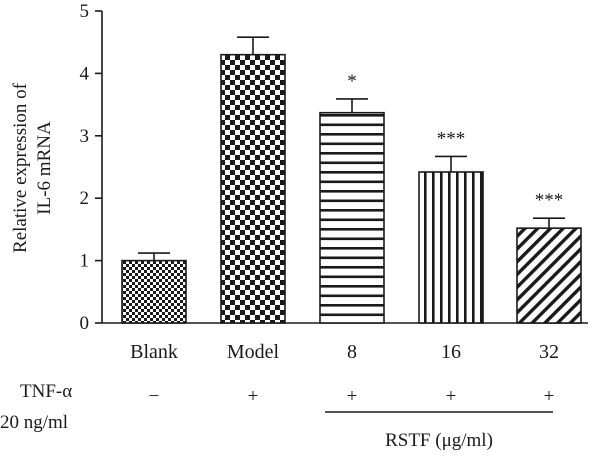 This screenshot has height=458, width=600. I want to click on significance-label: *, so click(352, 81).